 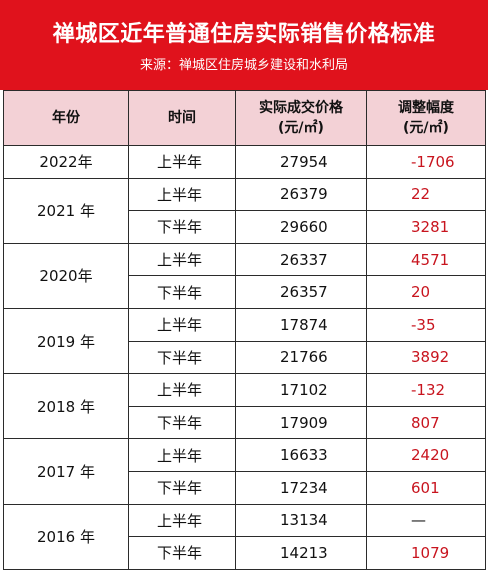 What do you see at coordinates (426, 390) in the screenshot?
I see `adjustment-cell: -132` at bounding box center [426, 390].